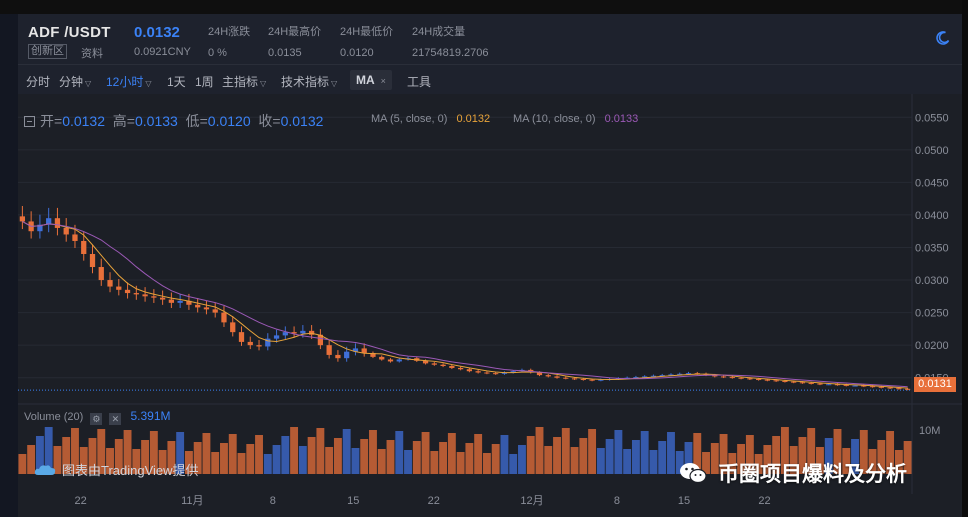  I want to click on close-icon: ×, so click(383, 81).